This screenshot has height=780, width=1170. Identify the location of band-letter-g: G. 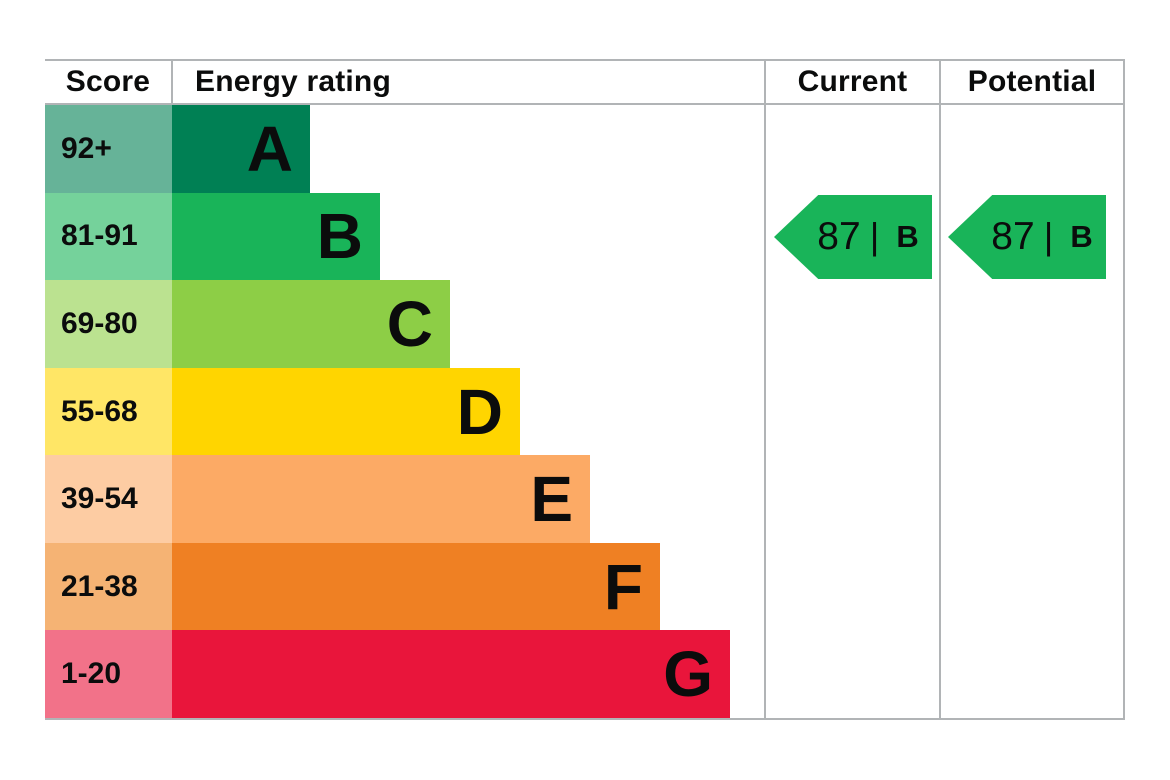
(688, 674).